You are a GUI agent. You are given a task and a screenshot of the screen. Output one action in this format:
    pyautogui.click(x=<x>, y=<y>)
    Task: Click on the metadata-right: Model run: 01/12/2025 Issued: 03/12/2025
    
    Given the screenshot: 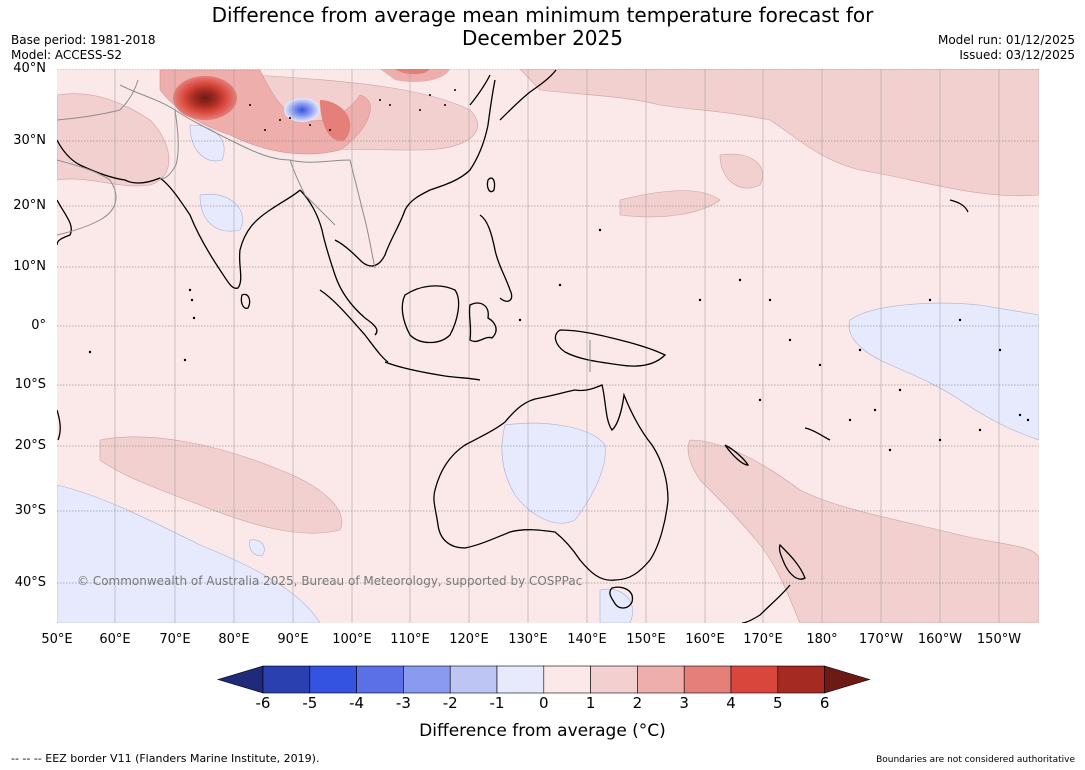 What is the action you would take?
    pyautogui.click(x=1006, y=48)
    